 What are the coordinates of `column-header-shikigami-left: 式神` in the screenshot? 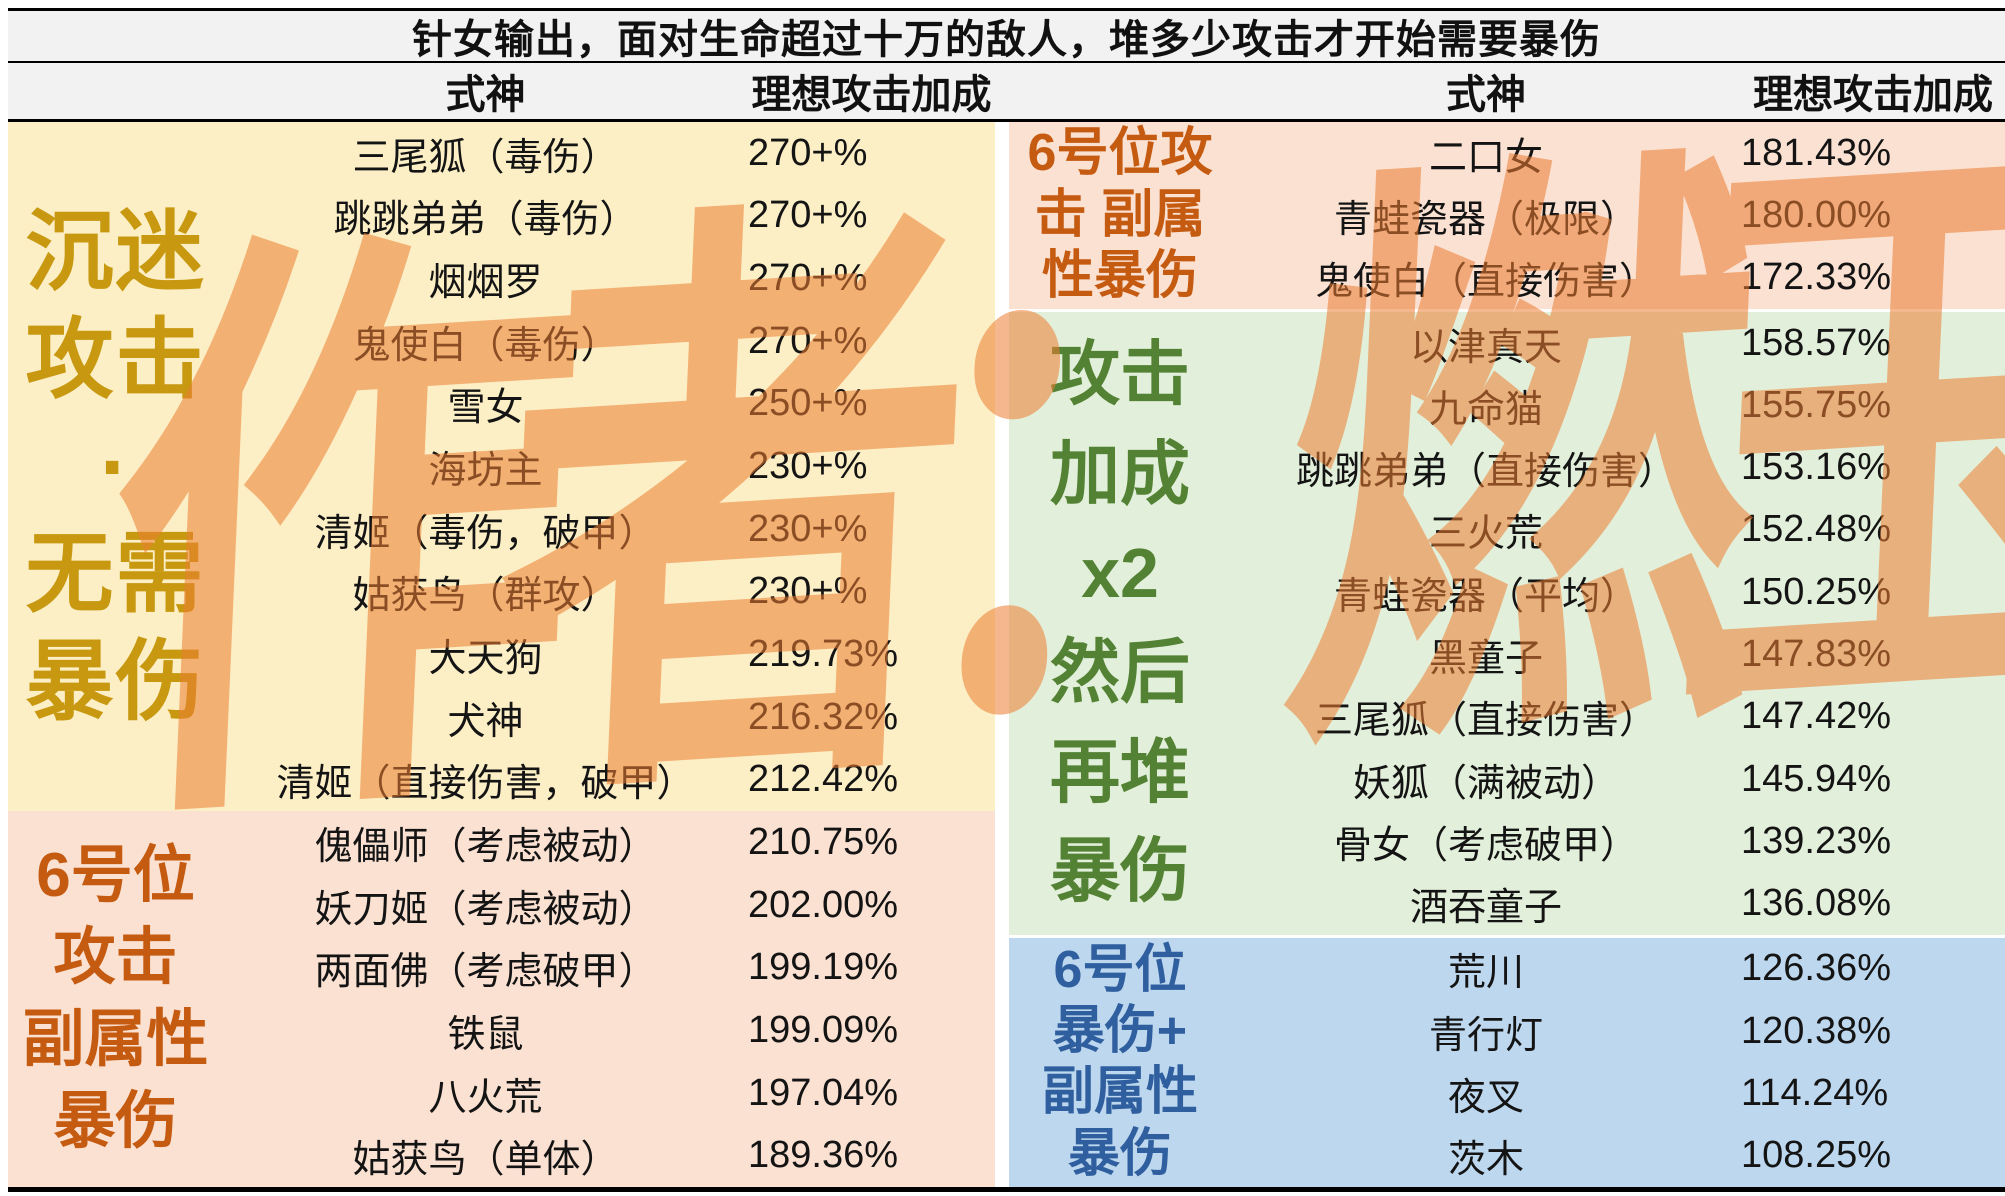 It's located at (485, 95).